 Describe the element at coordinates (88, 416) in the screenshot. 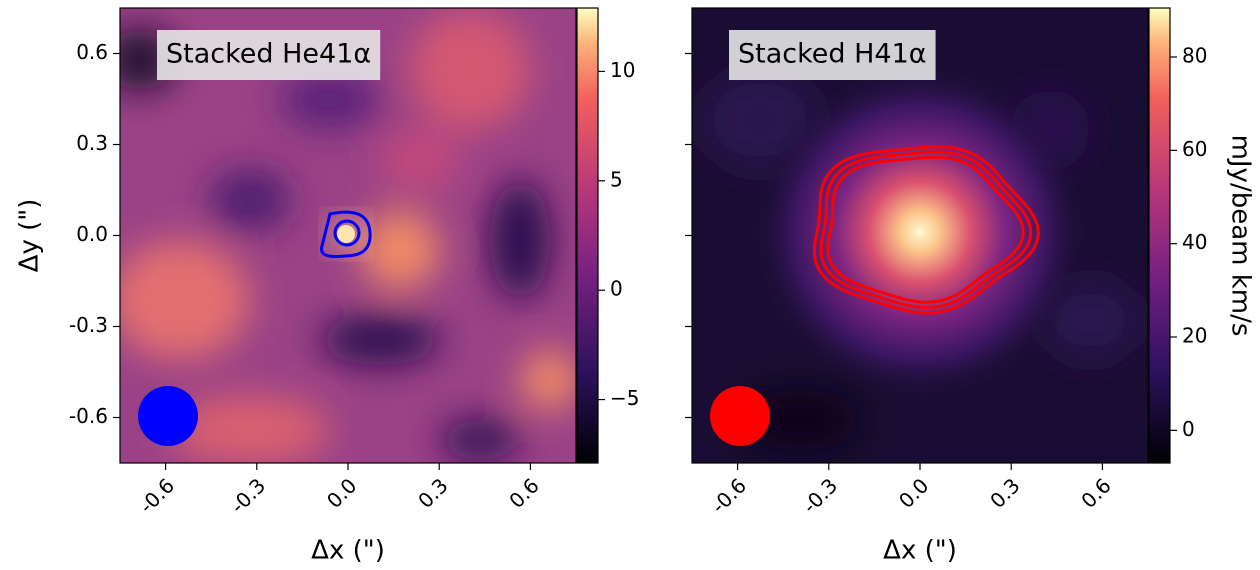

I see `y-tick-label: -0.6` at that location.